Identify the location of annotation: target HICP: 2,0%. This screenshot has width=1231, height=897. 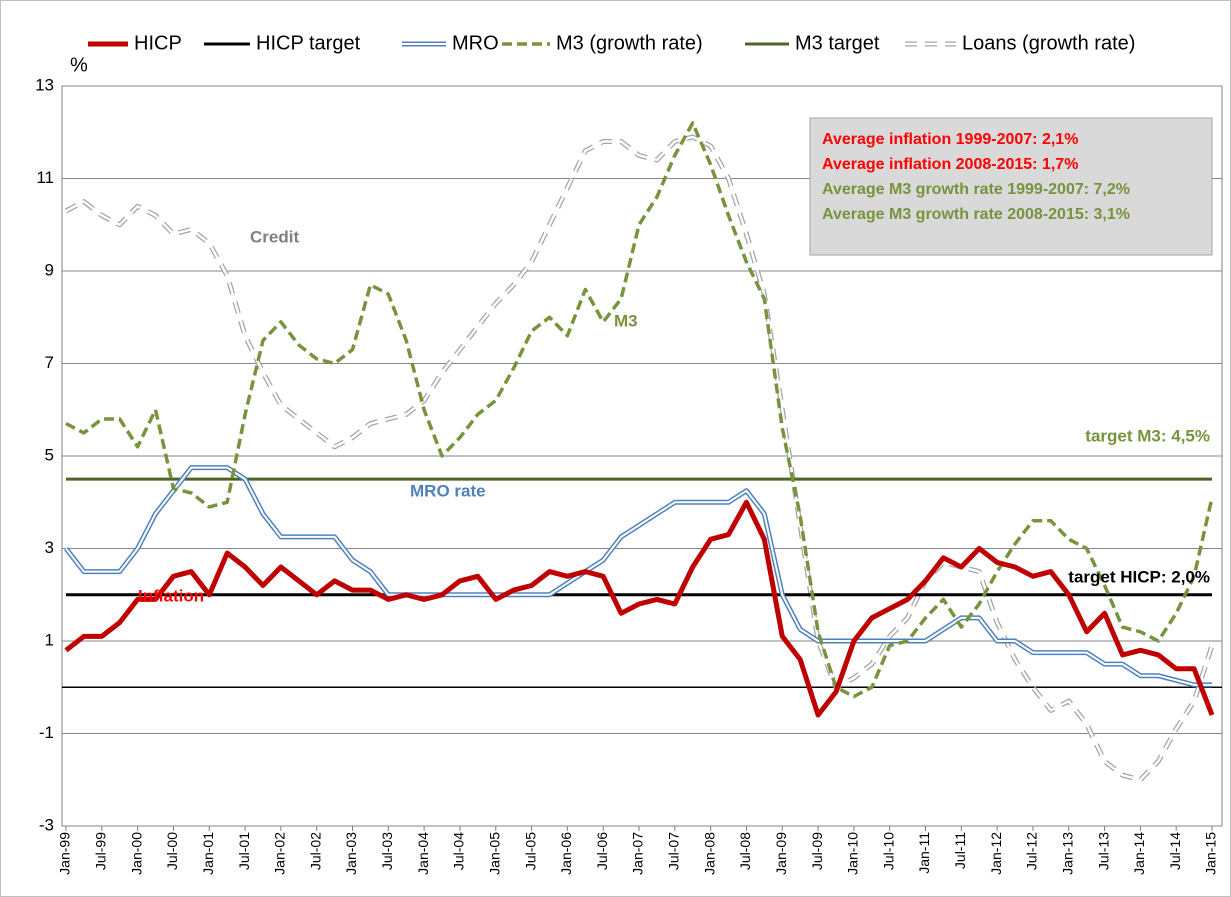
(1139, 576).